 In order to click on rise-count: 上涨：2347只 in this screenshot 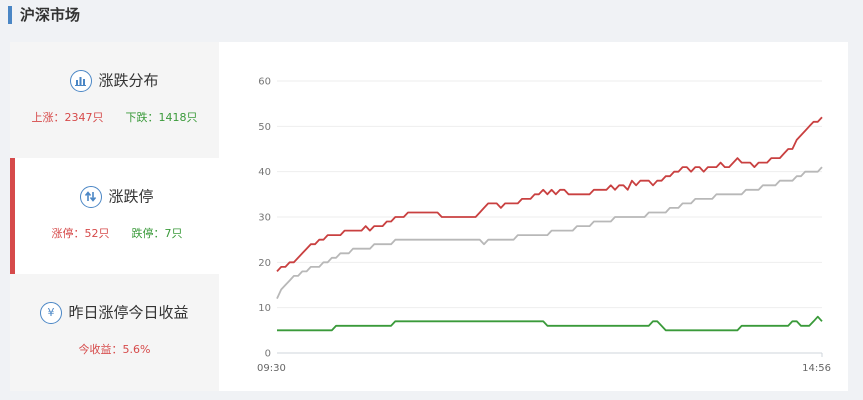, I will do `click(67, 117)`.